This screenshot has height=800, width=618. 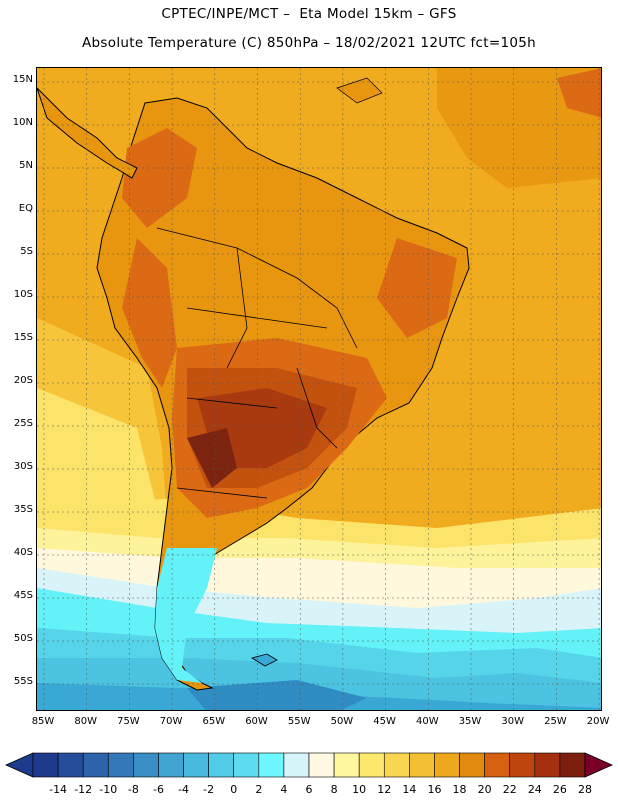 What do you see at coordinates (58, 789) in the screenshot?
I see `colorbar-tick-label: -14` at bounding box center [58, 789].